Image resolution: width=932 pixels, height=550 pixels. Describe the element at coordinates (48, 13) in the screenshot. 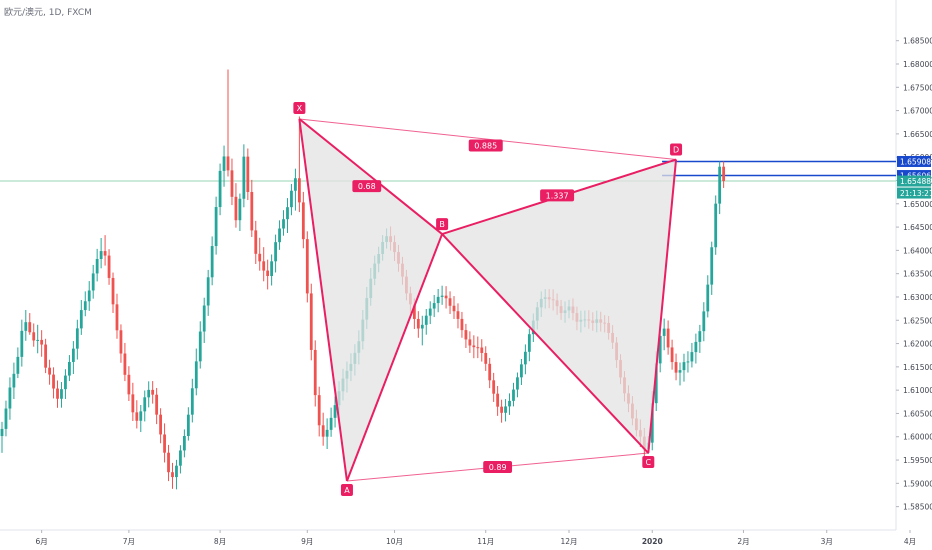

I see `chart-title: 欧元/澳元, 1D, FXCM` at that location.